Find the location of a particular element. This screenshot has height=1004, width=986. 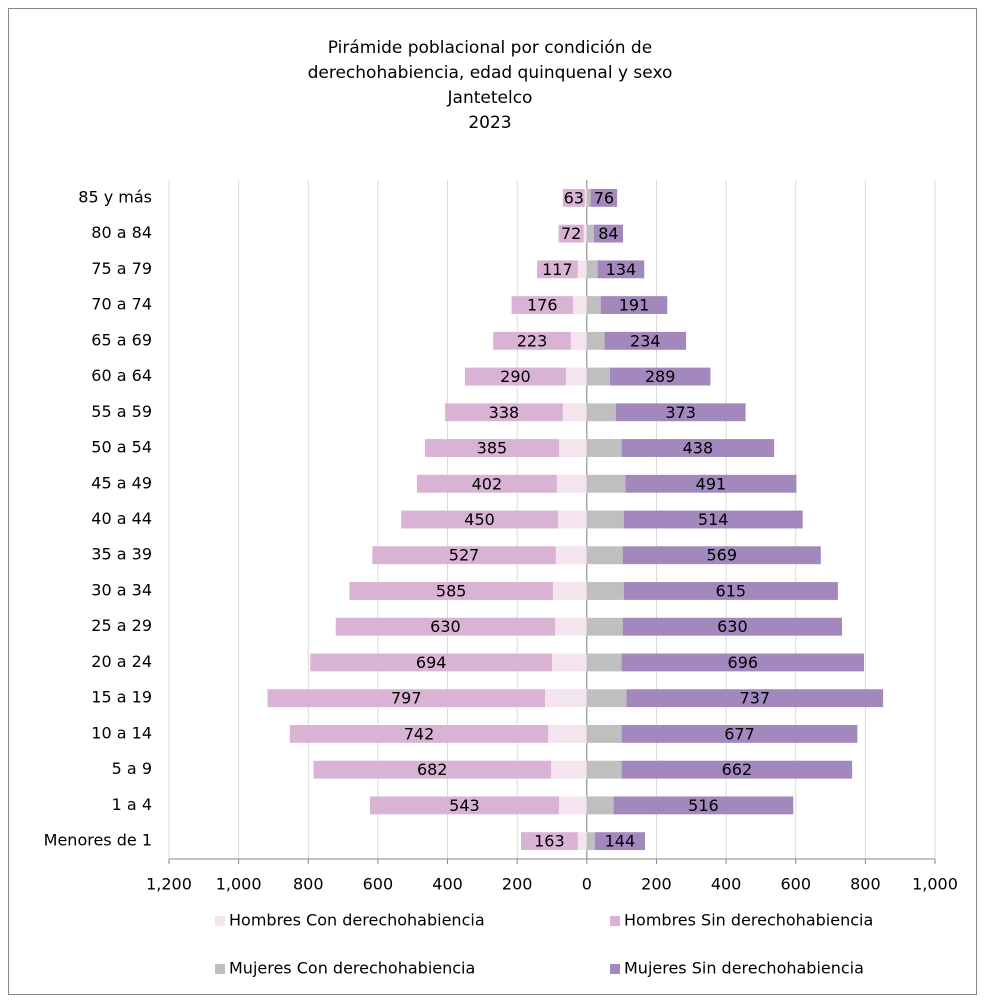

data-label: 797 is located at coordinates (406, 698).